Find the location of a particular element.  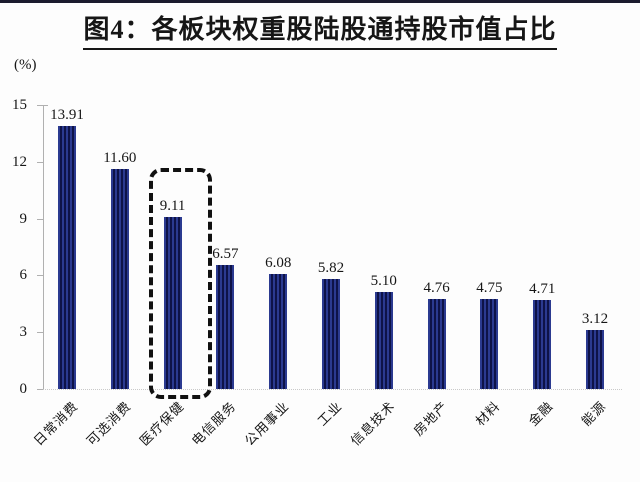

title-row: 图4：各板块权重股陆股通持股市值占比 is located at coordinates (320, 29).